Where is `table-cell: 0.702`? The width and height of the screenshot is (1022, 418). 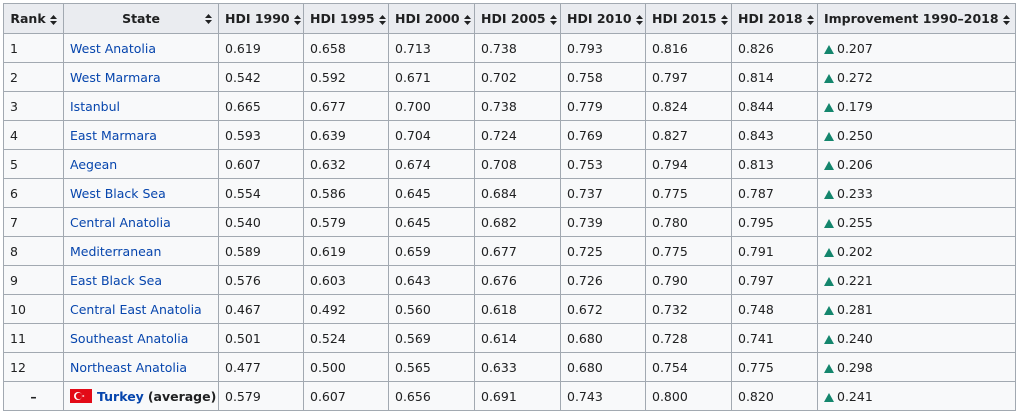 table-cell: 0.702 is located at coordinates (517, 77).